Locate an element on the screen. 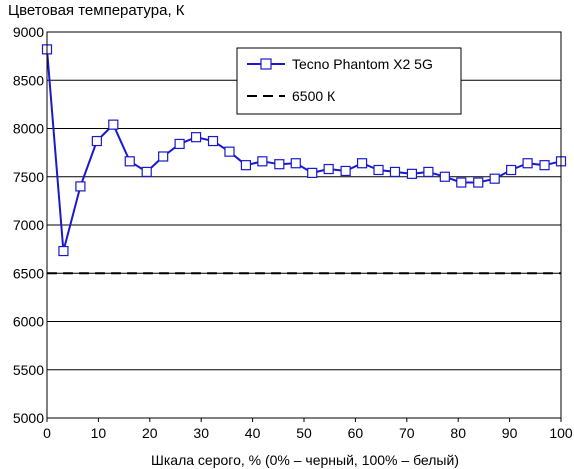  y-tick-label: 5500 is located at coordinates (28, 370).